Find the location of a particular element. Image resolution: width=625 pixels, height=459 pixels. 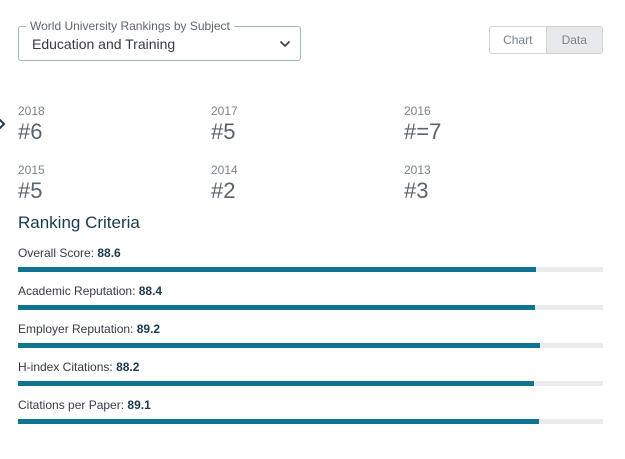

criterion-employer-reputation: Employer Reputation: 89.2 is located at coordinates (310, 337).